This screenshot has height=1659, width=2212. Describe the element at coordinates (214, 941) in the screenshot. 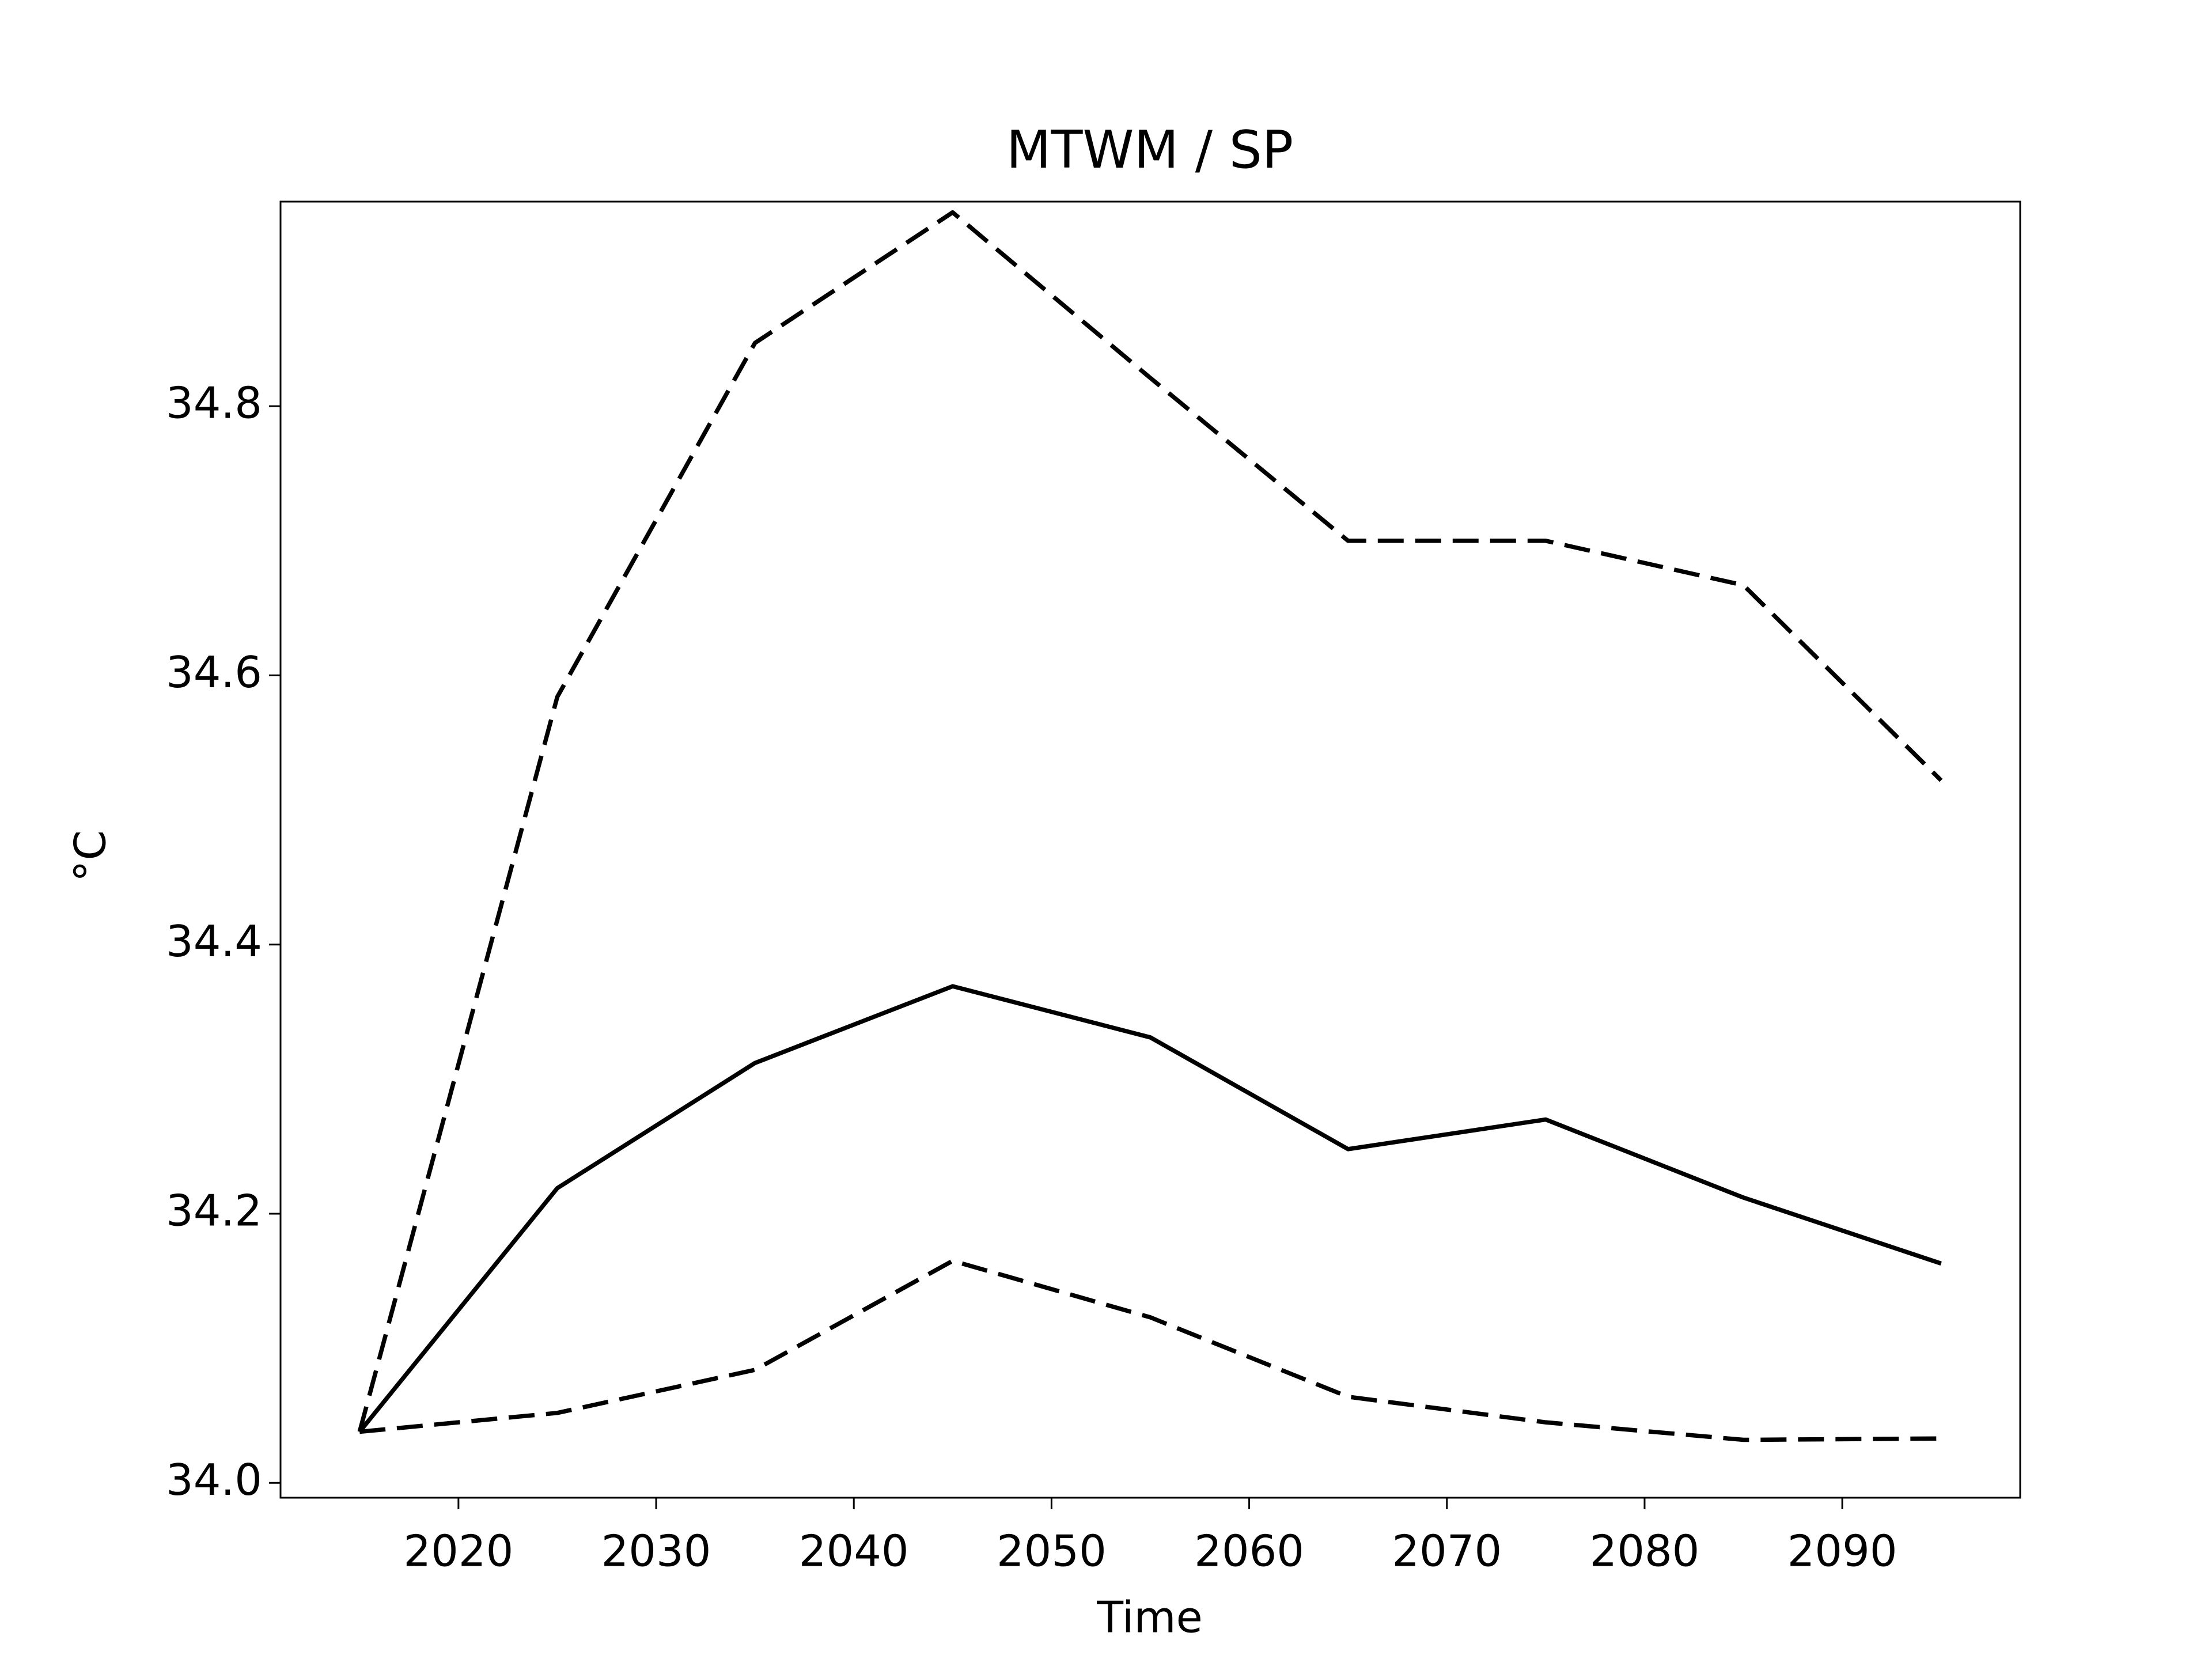

I see `y-tick-label: 34.4` at that location.